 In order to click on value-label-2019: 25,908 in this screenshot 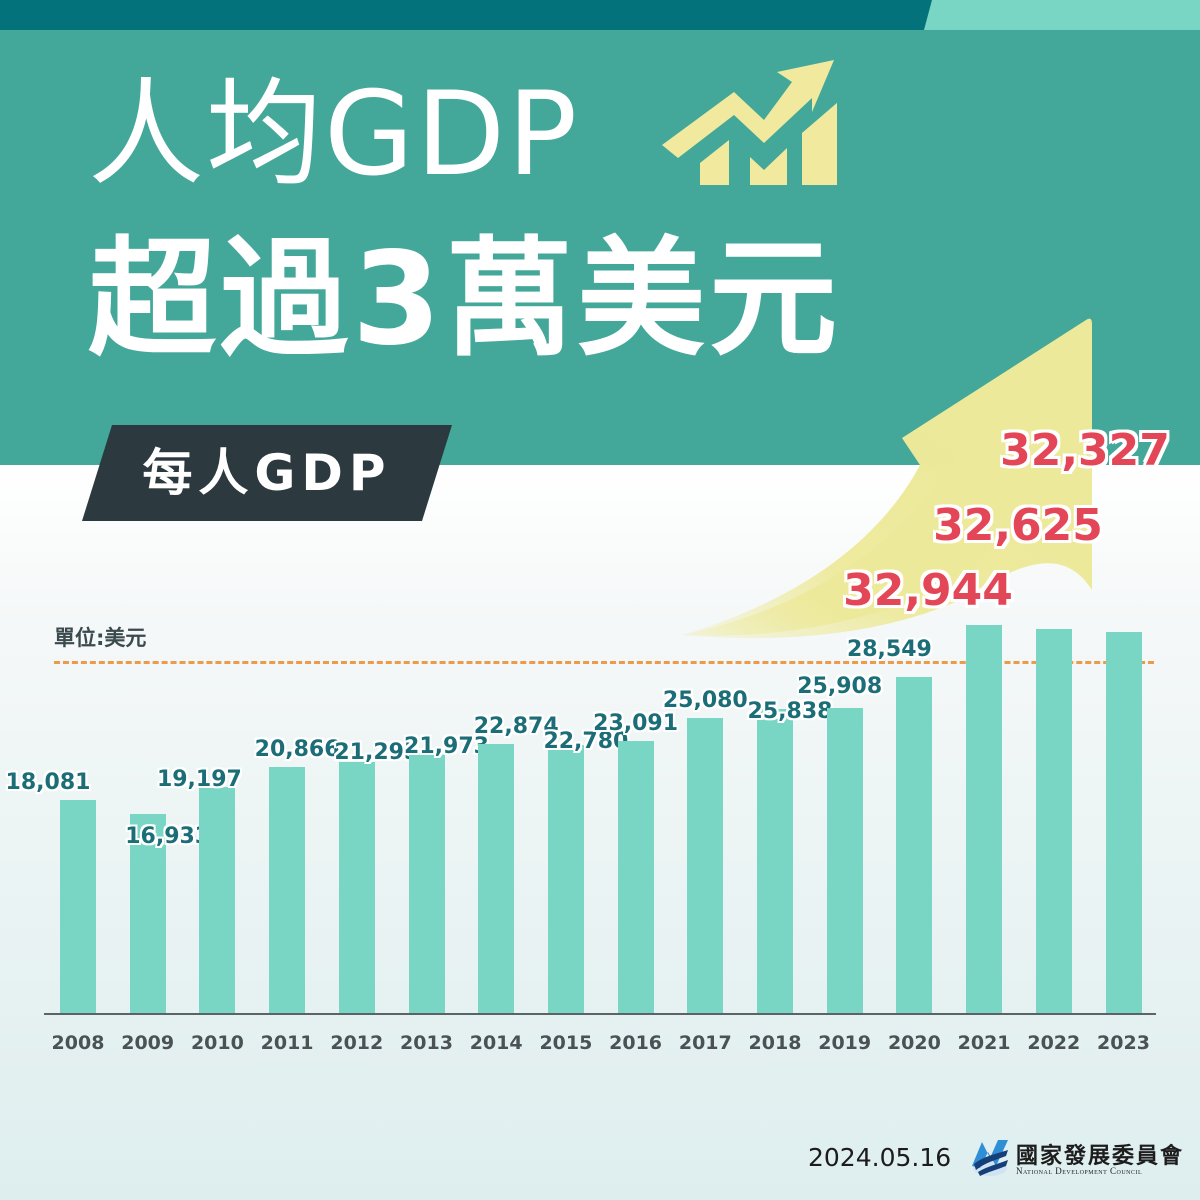, I will do `click(840, 686)`.